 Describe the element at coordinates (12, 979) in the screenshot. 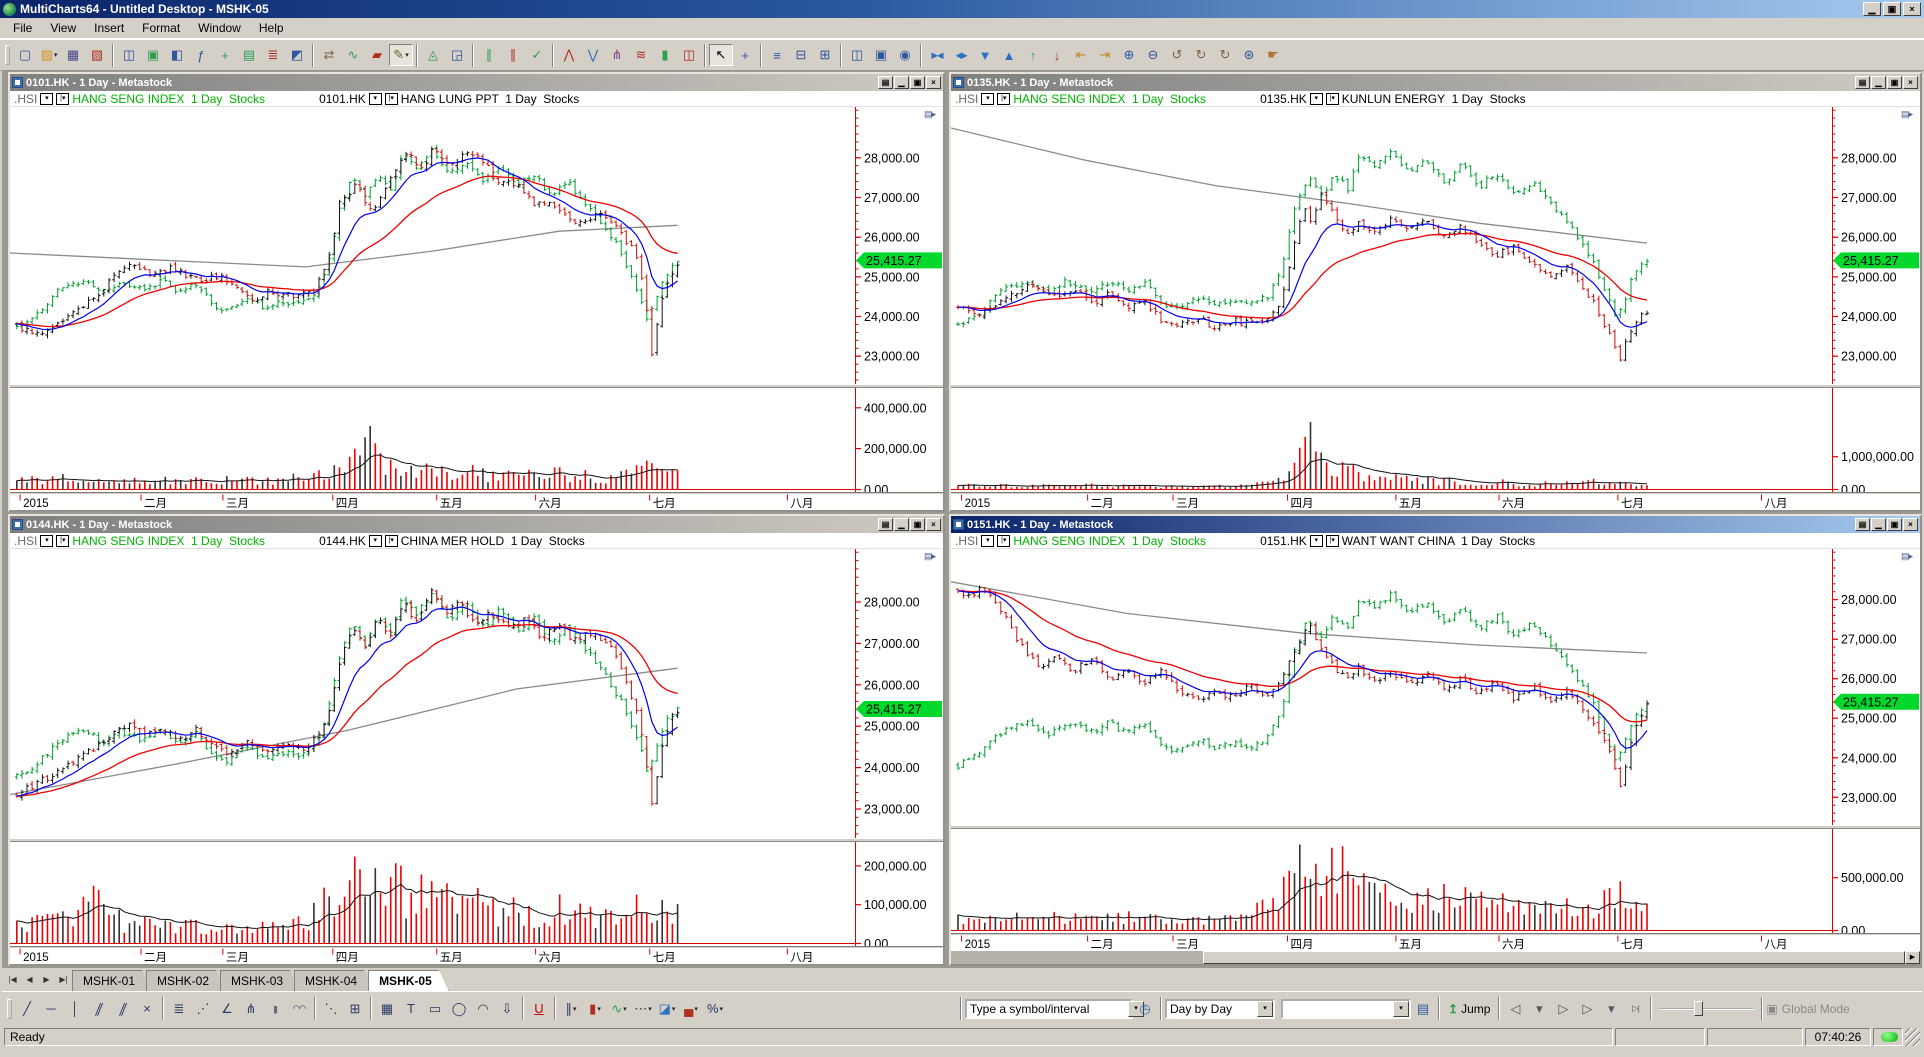

I see `tab-first-button: |◀` at that location.